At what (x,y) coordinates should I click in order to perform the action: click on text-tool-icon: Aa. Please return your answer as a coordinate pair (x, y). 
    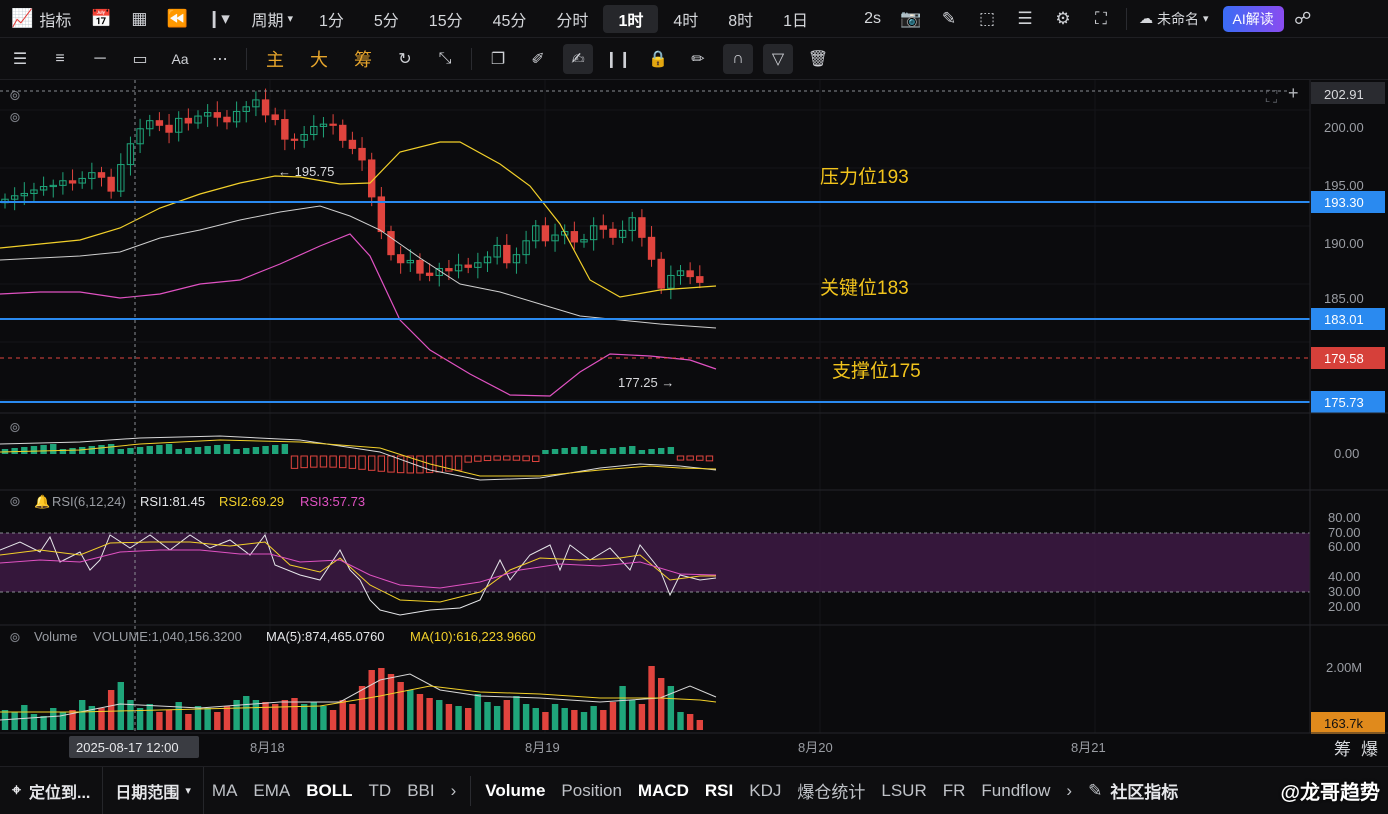
    Looking at the image, I should click on (180, 58).